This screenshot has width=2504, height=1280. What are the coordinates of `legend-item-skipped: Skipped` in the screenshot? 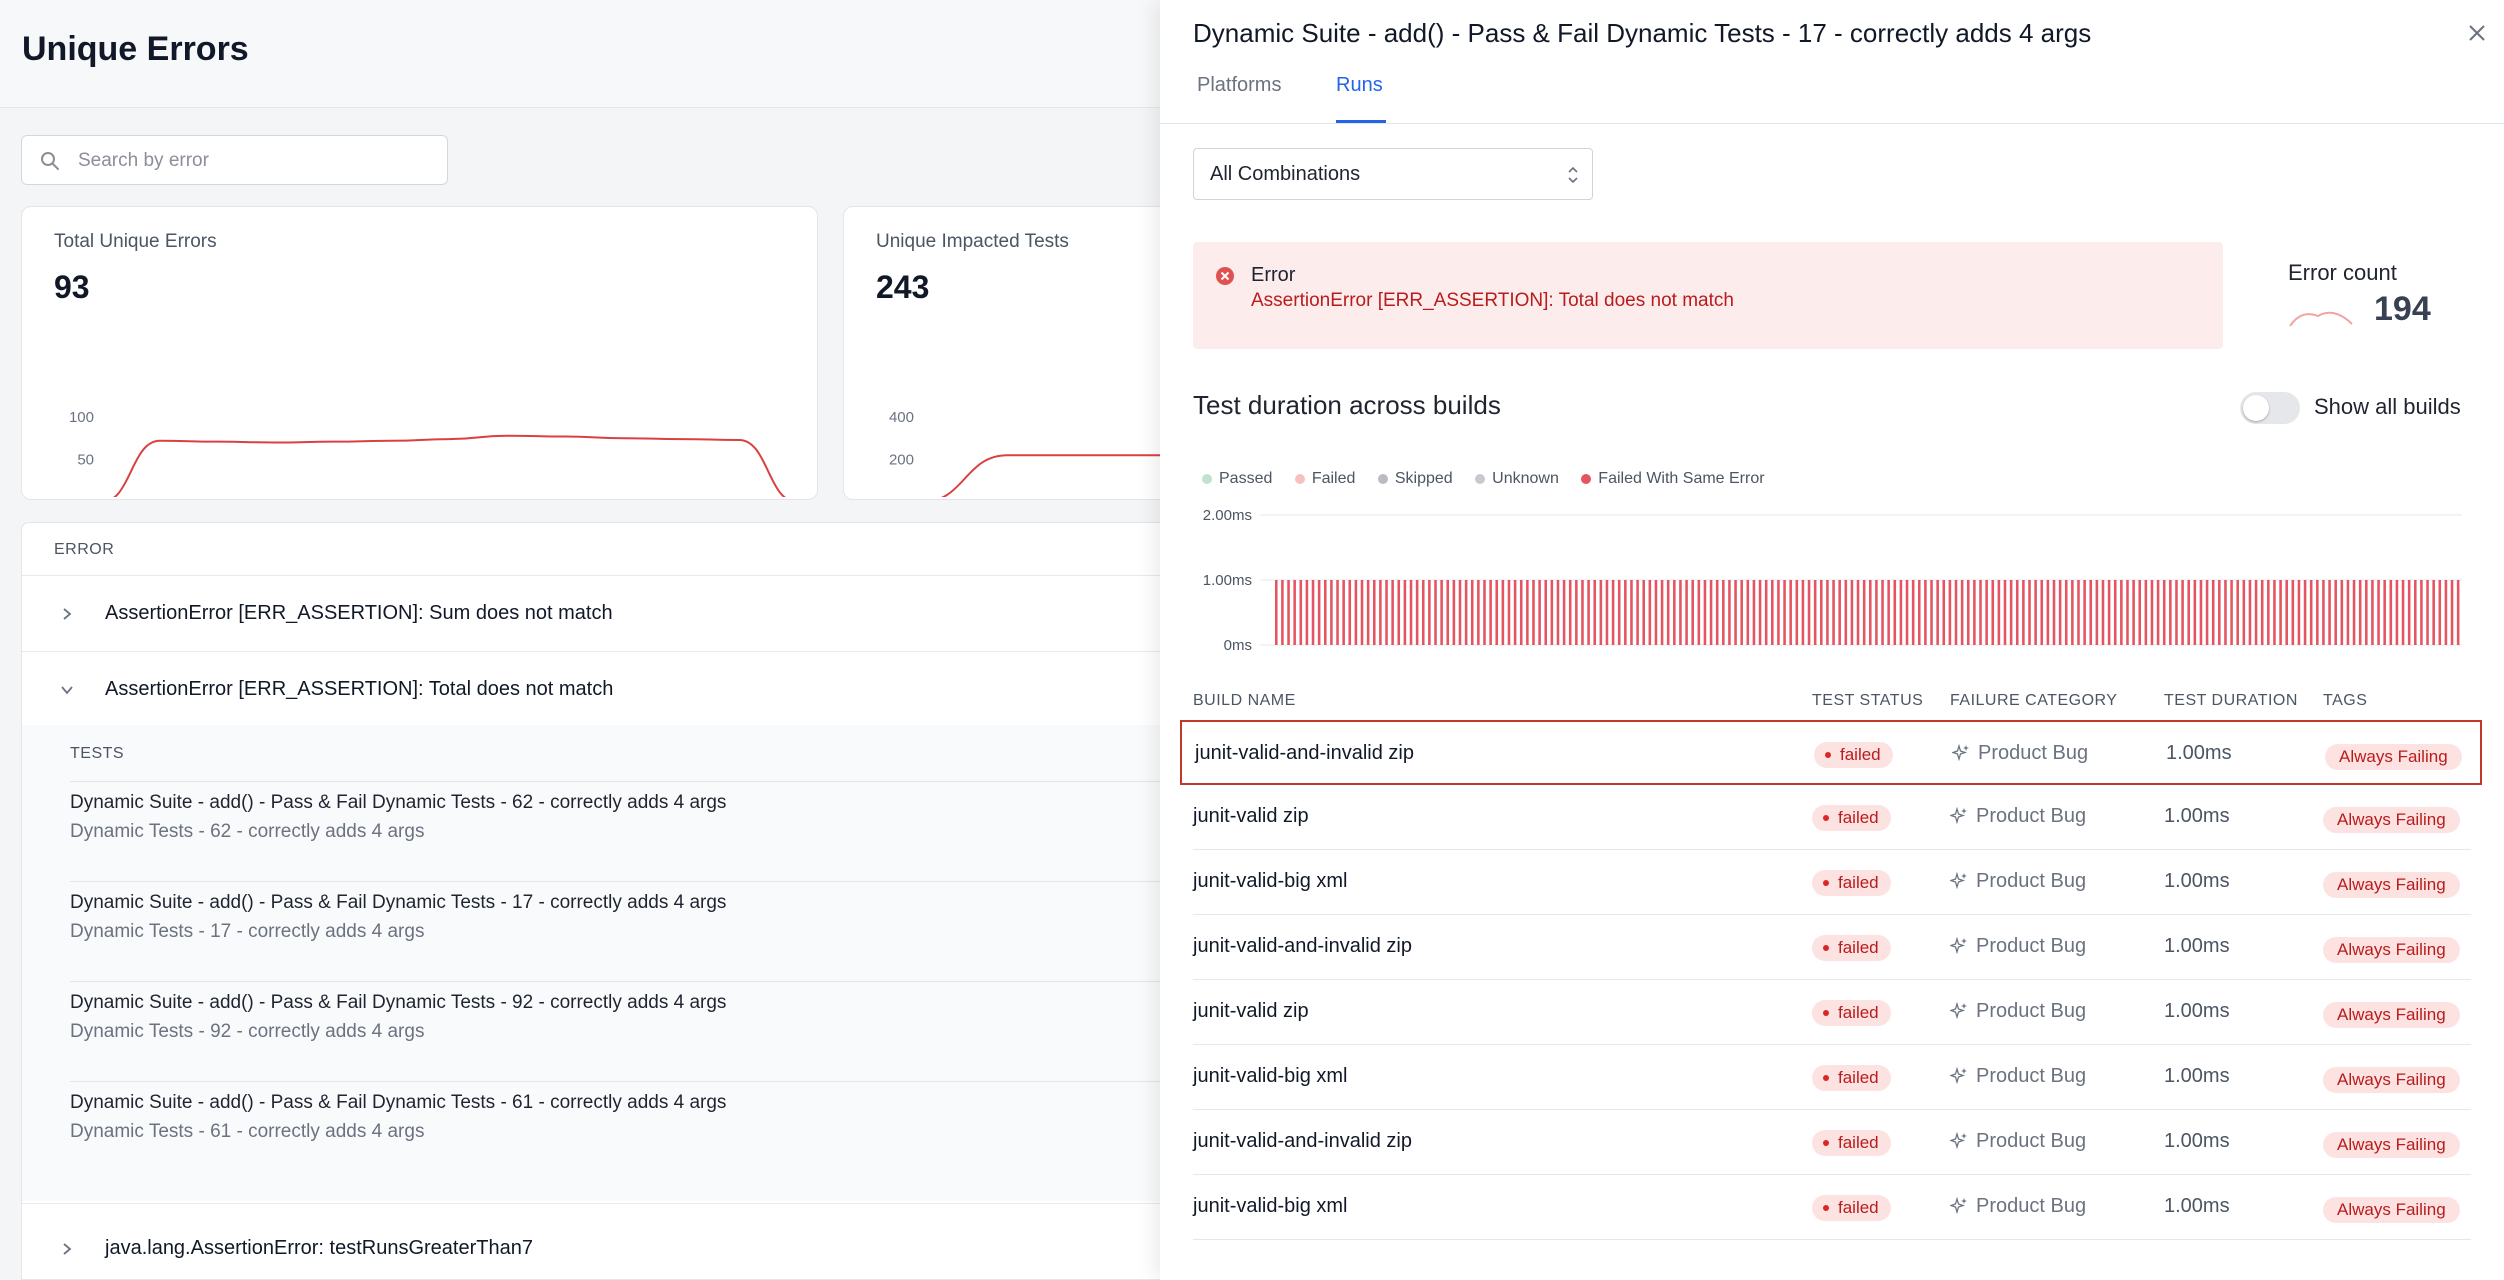 It's located at (1415, 479).